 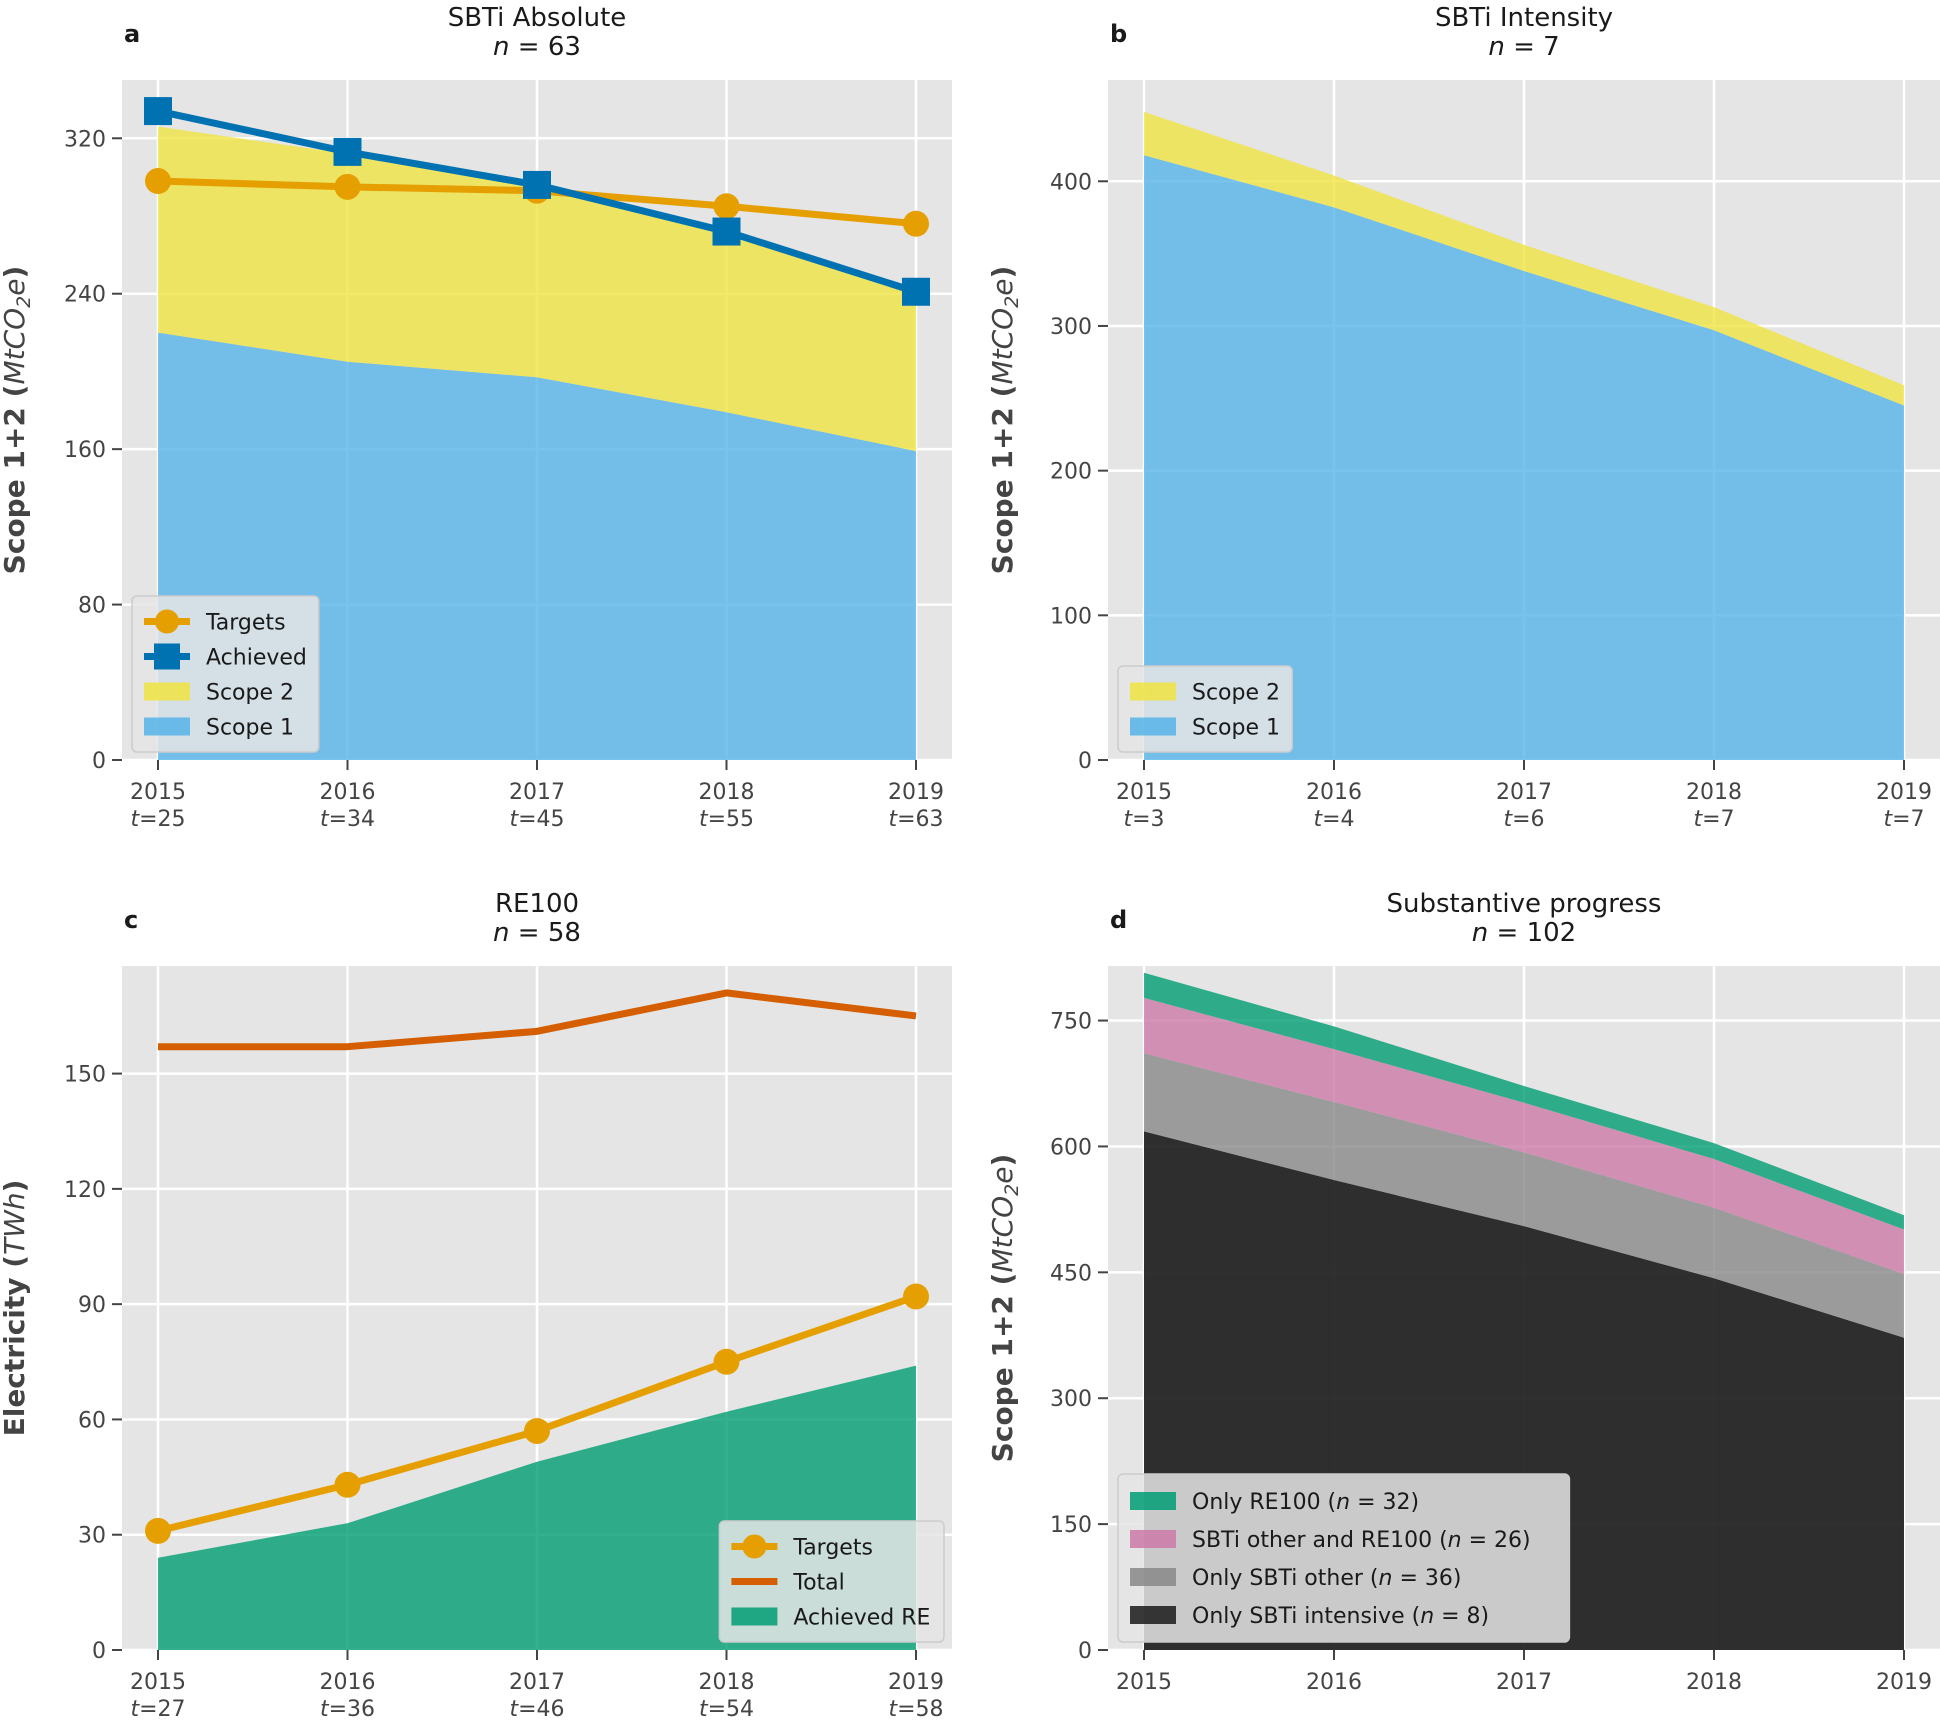 What do you see at coordinates (1236, 693) in the screenshot?
I see `legend-label: Scope 2` at bounding box center [1236, 693].